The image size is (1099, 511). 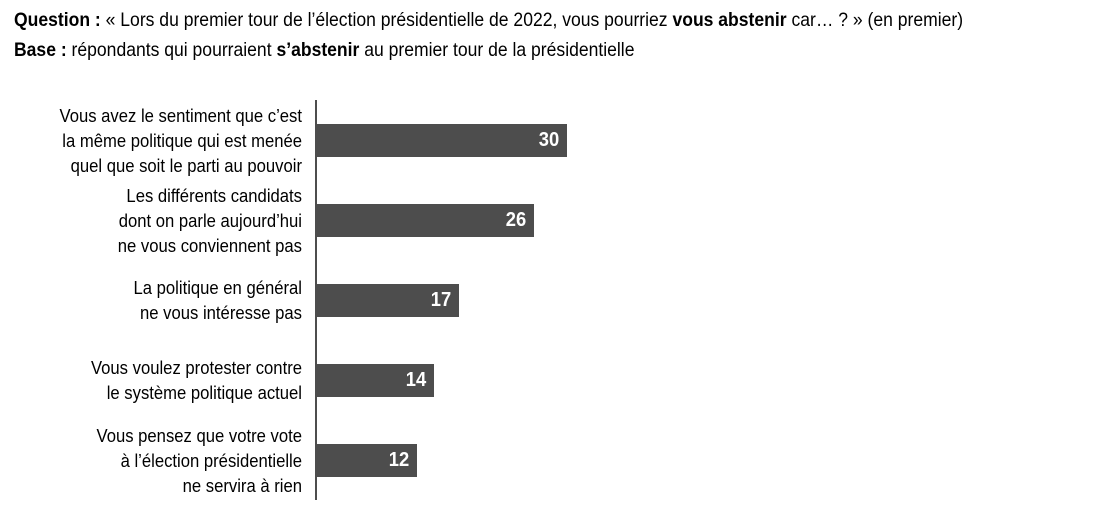 I want to click on base-text: répondants qui pourraient, so click(x=171, y=50).